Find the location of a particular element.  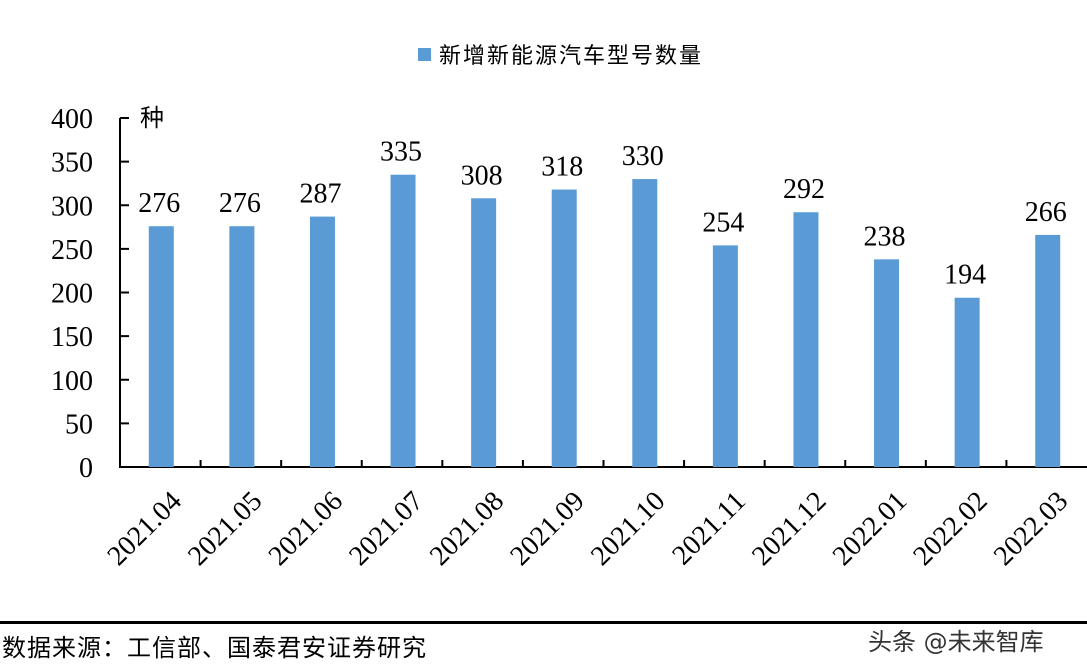

x-tick-label: 2021.11 is located at coordinates (709, 529).